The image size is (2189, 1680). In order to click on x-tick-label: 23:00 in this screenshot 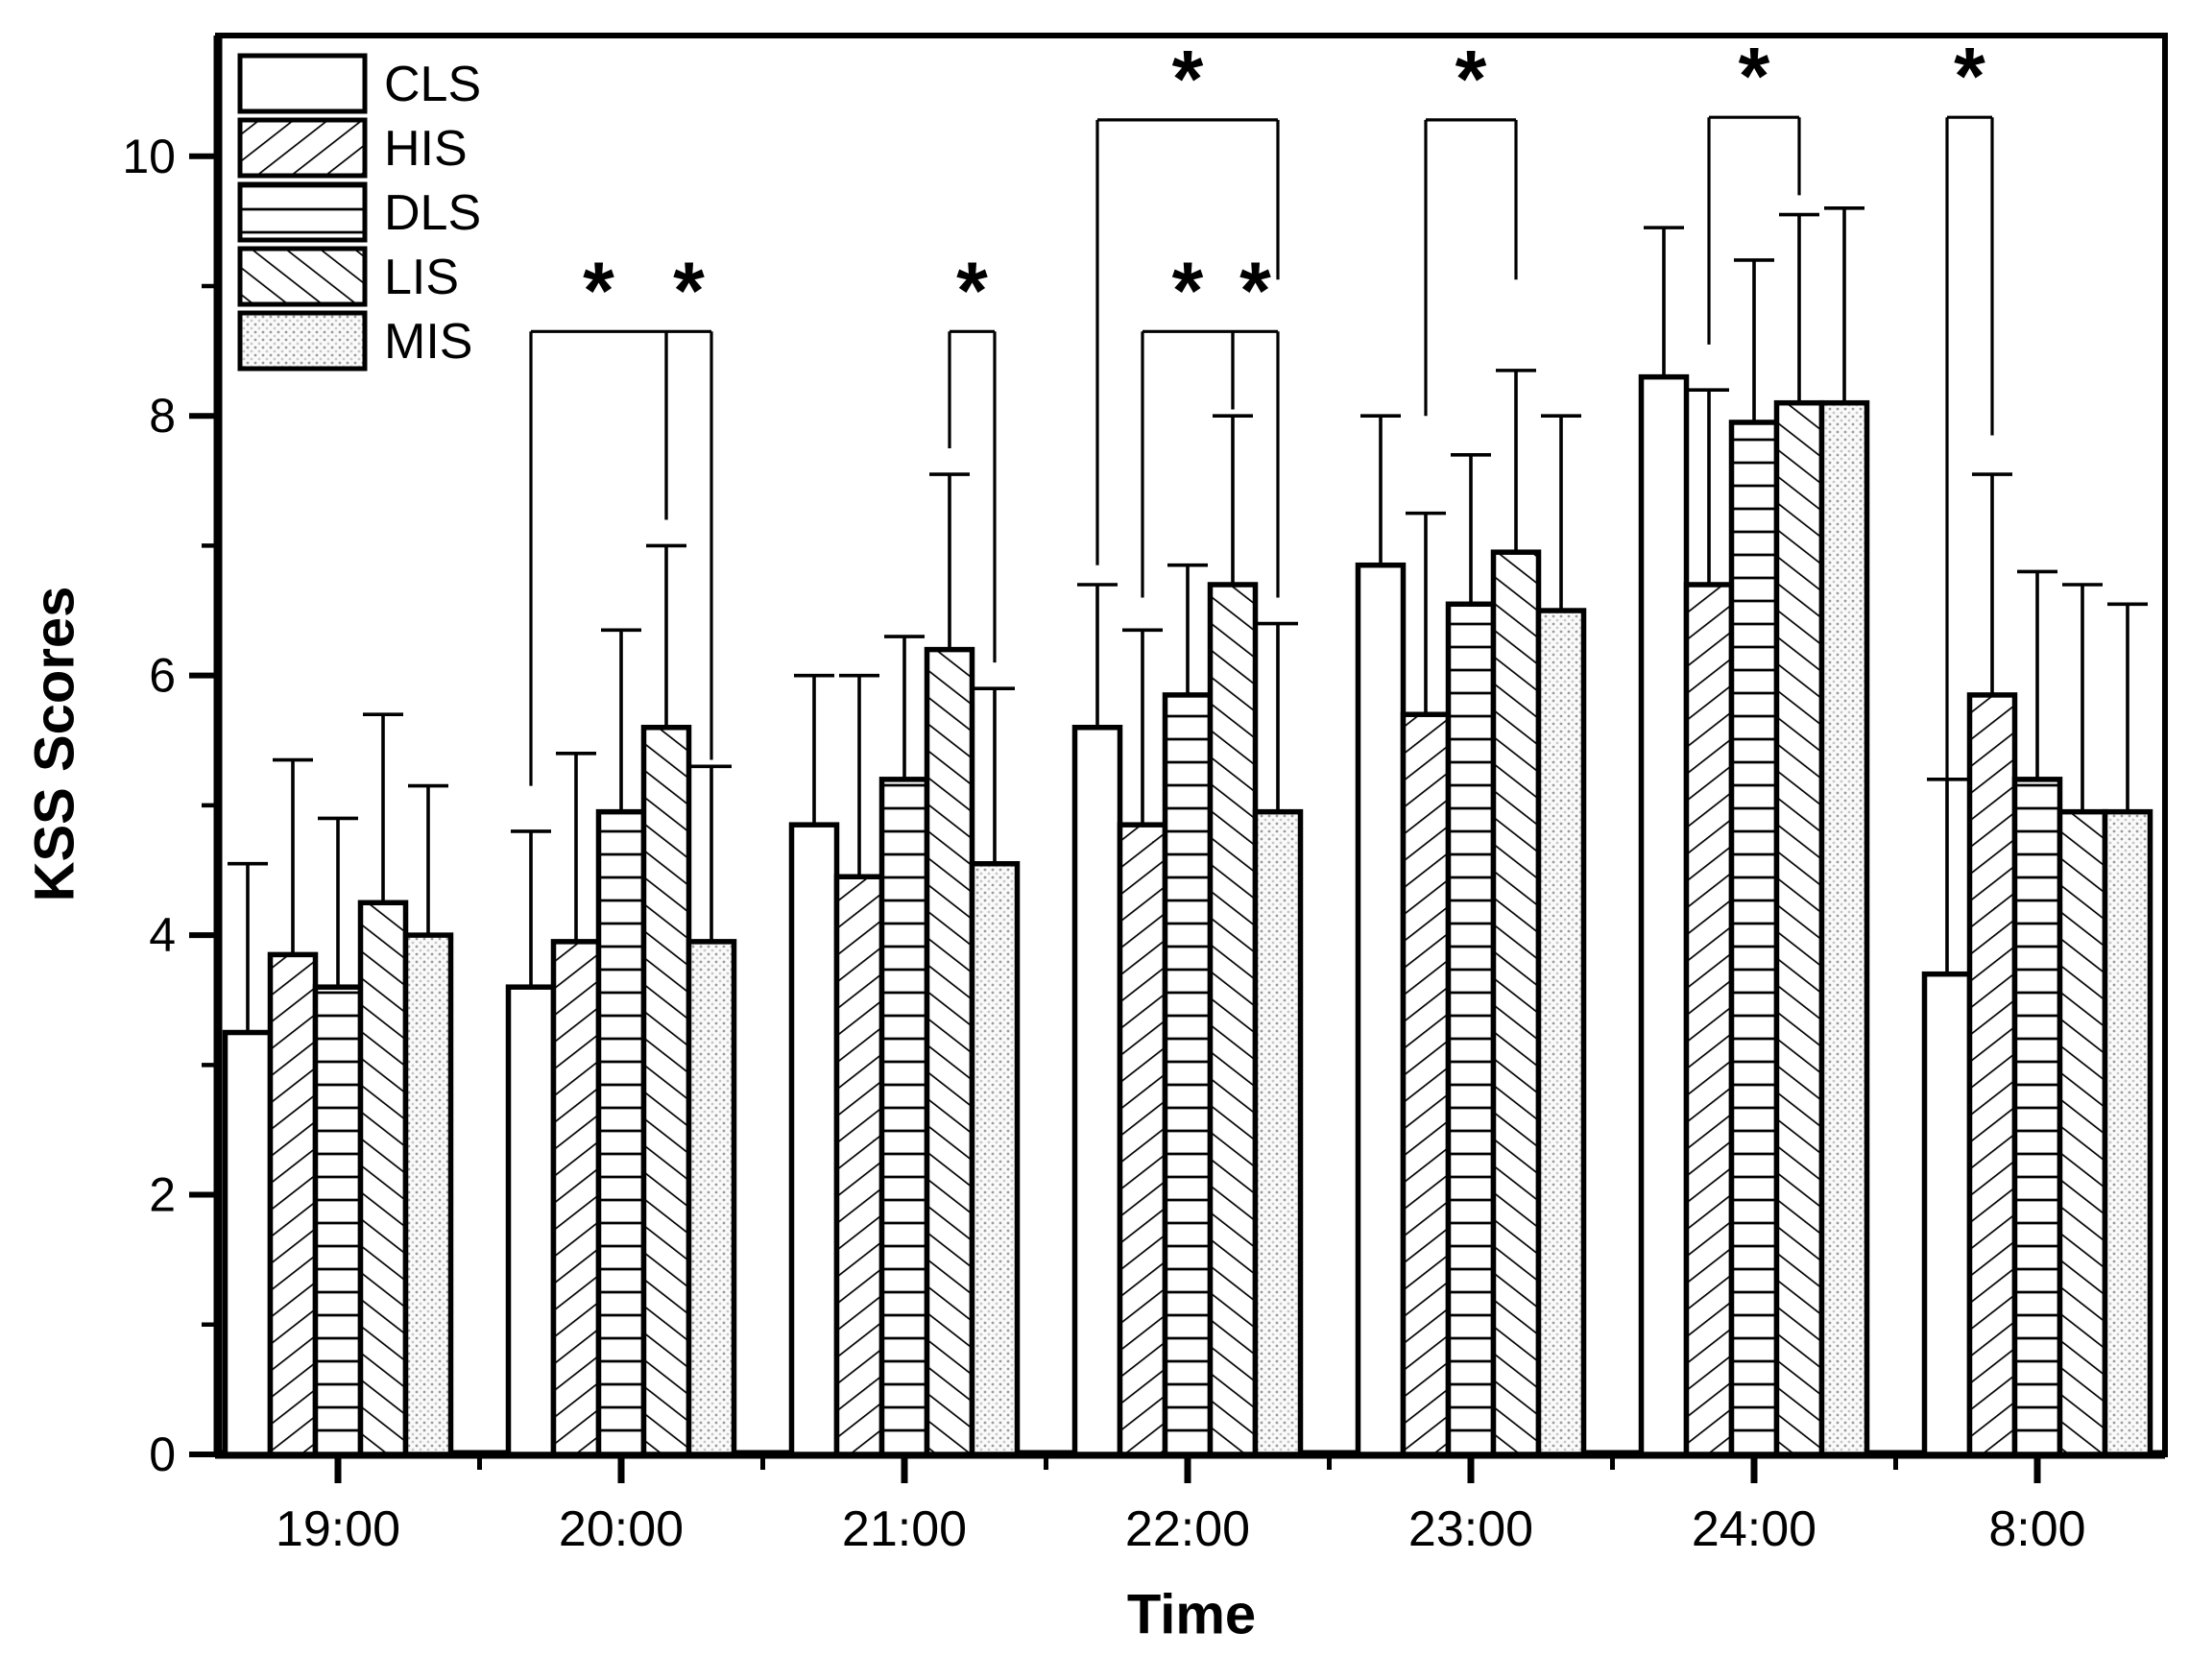, I will do `click(1471, 1529)`.